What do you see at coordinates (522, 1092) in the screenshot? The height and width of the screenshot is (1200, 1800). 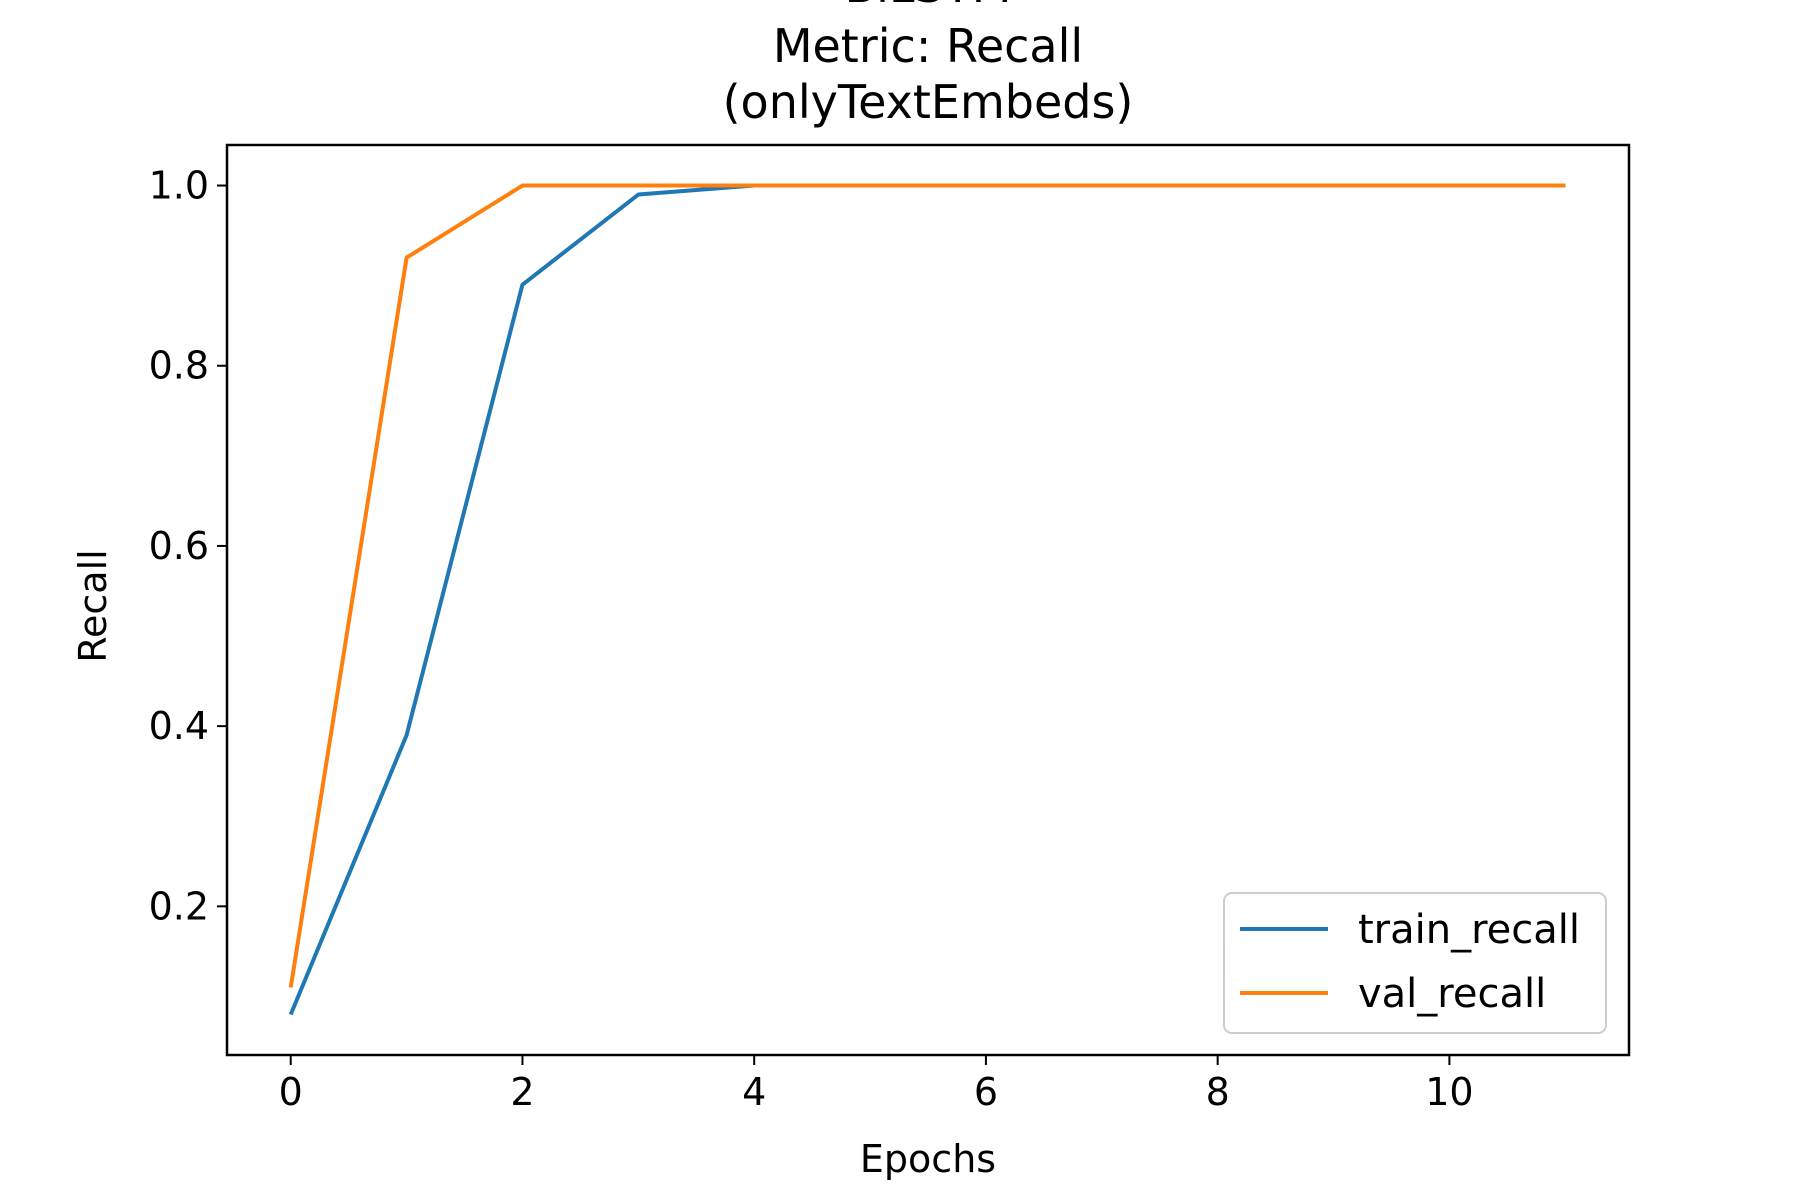 I see `x-tick-label: 2` at bounding box center [522, 1092].